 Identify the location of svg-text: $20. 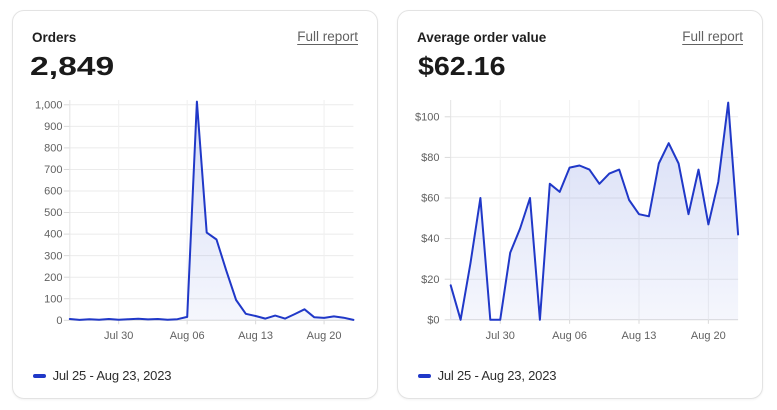
(430, 280).